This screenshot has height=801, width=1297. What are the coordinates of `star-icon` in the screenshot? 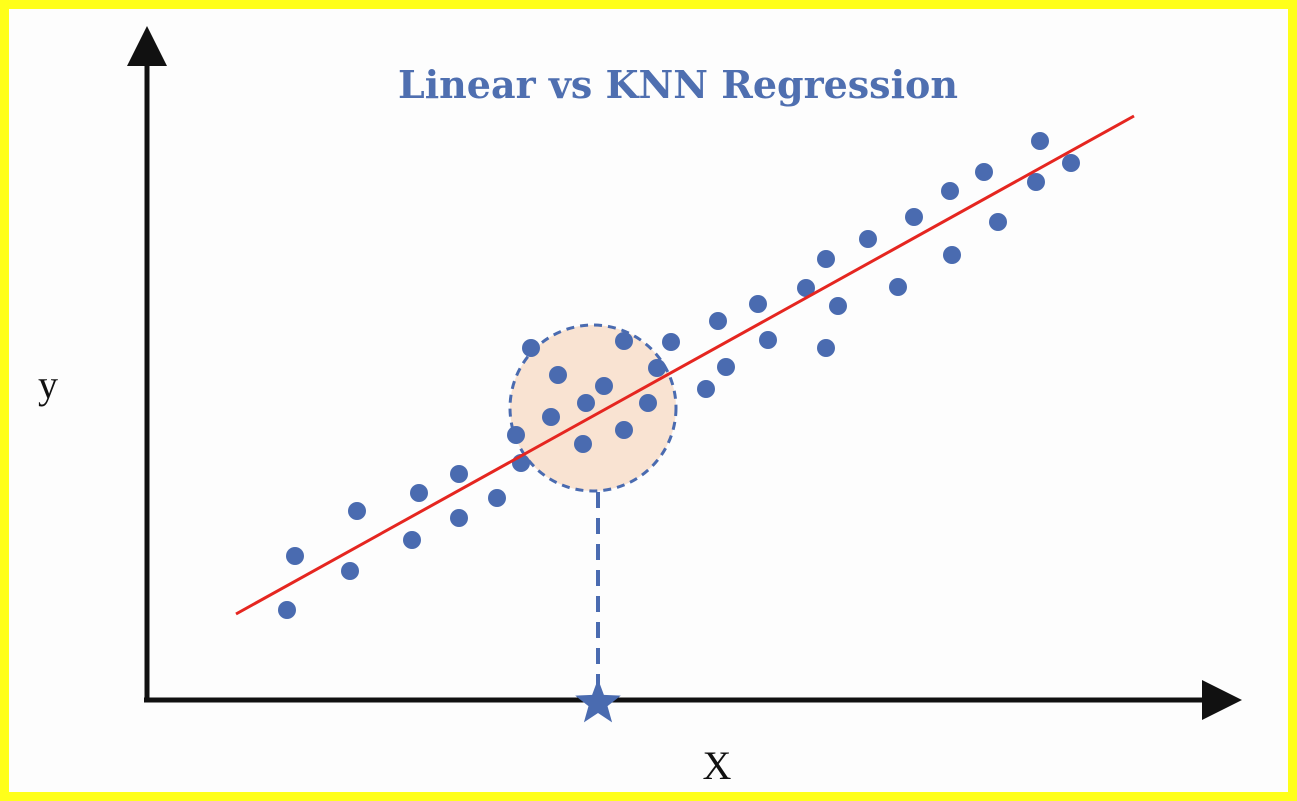 It's located at (598, 701).